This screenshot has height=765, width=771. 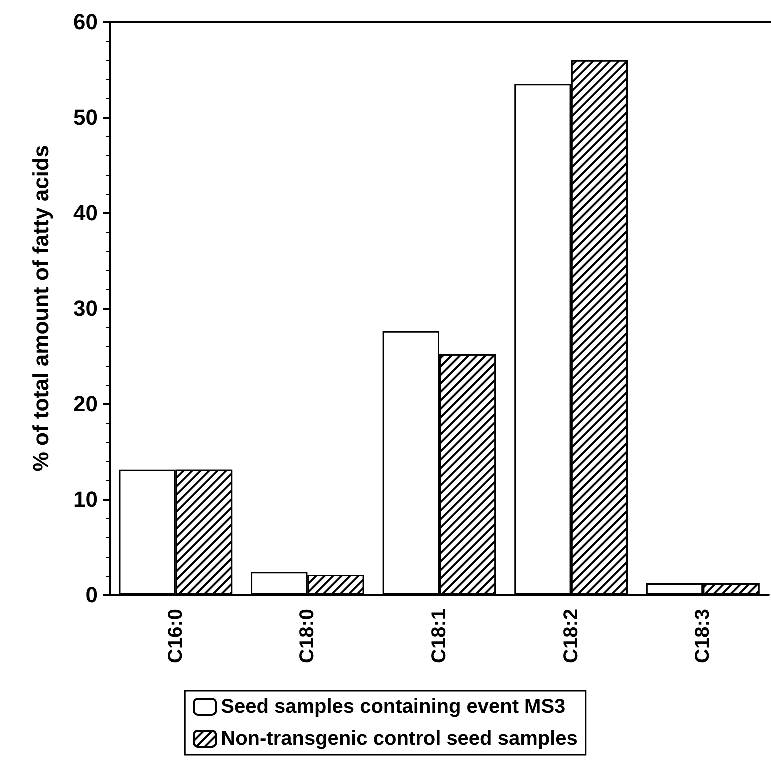 I want to click on x-tick-label: C18:1, so click(x=439, y=636).